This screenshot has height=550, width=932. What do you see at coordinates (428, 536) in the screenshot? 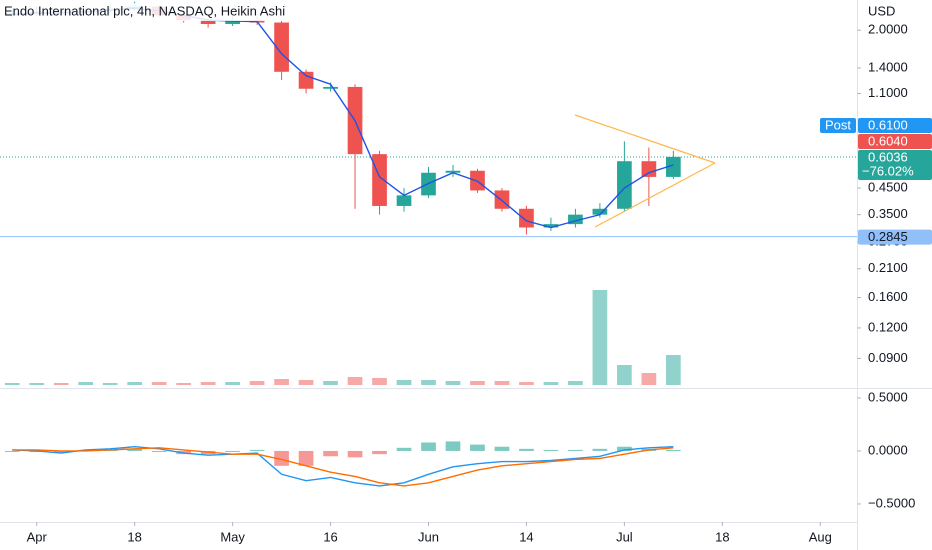
I see `x-tick-label: Jun` at bounding box center [428, 536].